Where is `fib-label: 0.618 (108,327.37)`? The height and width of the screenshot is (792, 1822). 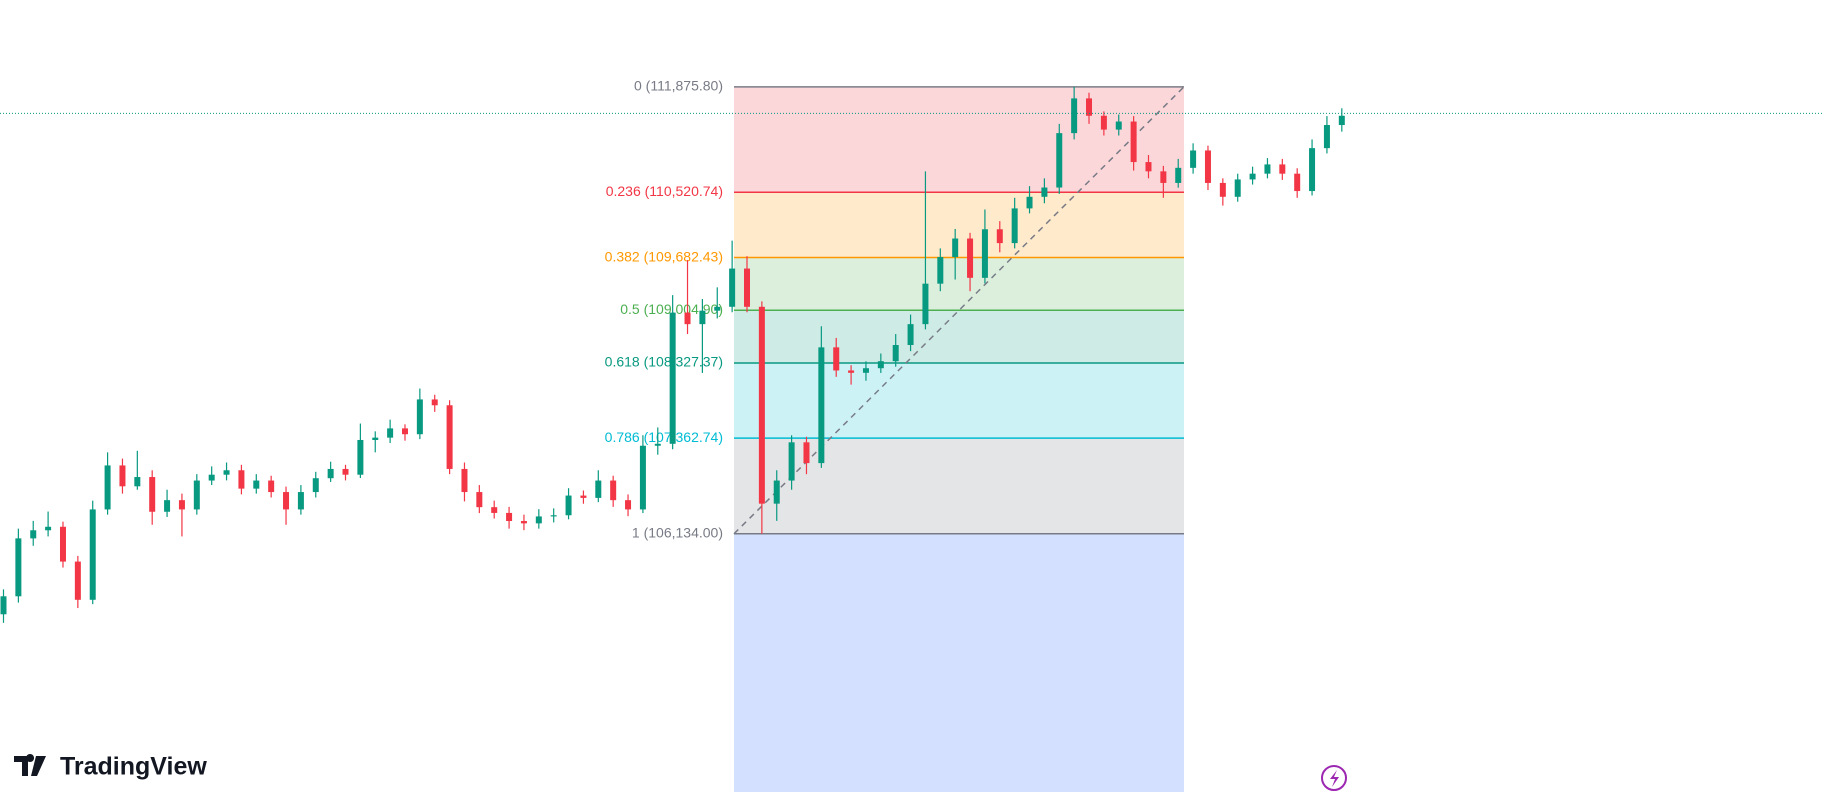
fib-label: 0.618 (108,327.37) is located at coordinates (664, 362).